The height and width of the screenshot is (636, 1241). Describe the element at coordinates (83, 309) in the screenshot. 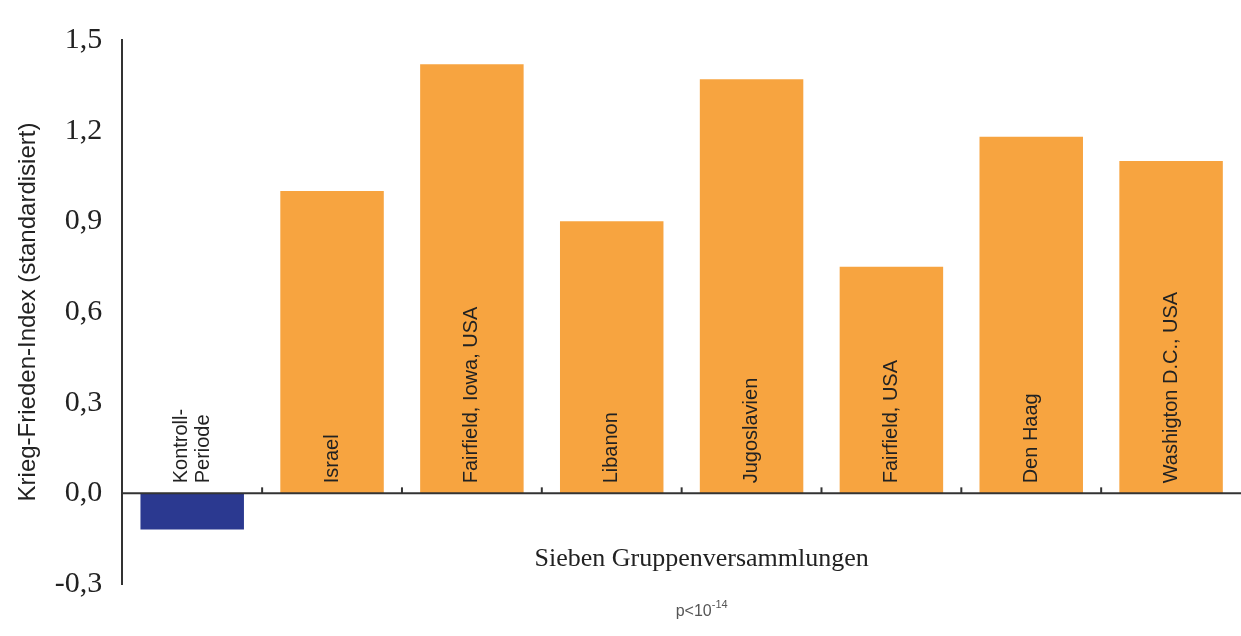

I see `y-tick-label: 0,6` at that location.